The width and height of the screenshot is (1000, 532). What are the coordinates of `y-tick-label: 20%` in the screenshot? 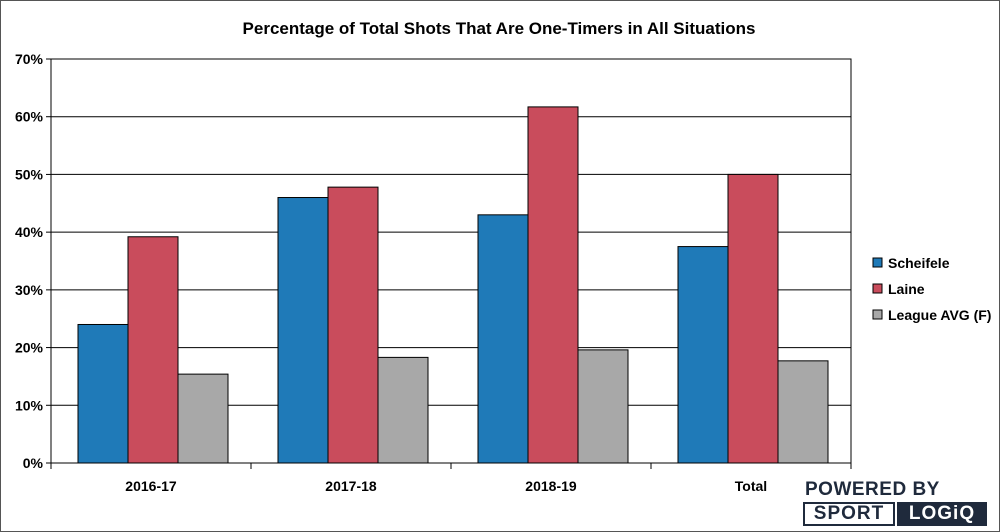 It's located at (29, 348).